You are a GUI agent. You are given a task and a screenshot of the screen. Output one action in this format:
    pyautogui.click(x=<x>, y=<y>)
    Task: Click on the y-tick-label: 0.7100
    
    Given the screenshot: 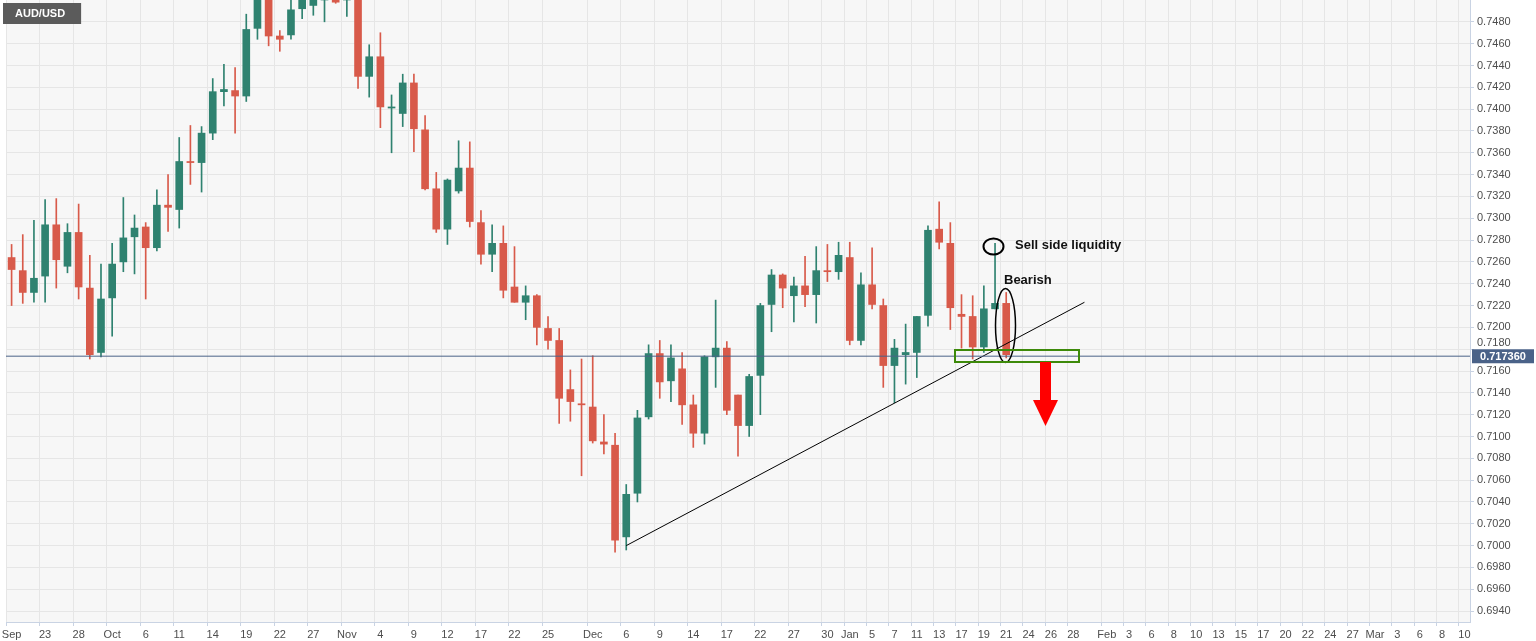 What is the action you would take?
    pyautogui.click(x=1494, y=435)
    